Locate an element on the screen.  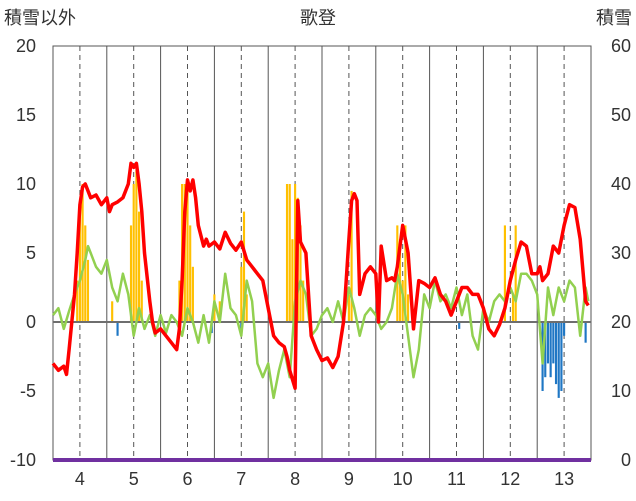
x-tick-label: 5 is located at coordinates (134, 479).